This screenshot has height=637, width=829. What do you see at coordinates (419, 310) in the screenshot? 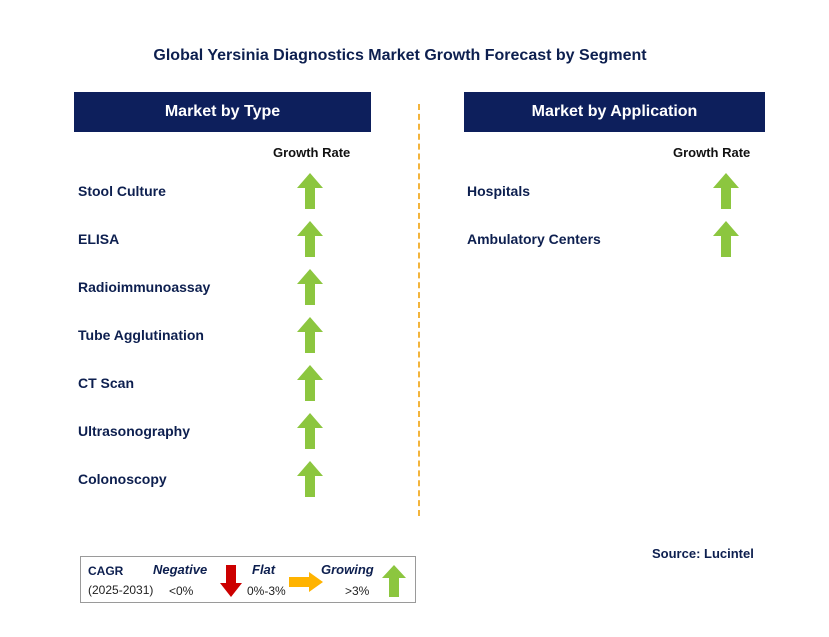
I see `panel-divider` at bounding box center [419, 310].